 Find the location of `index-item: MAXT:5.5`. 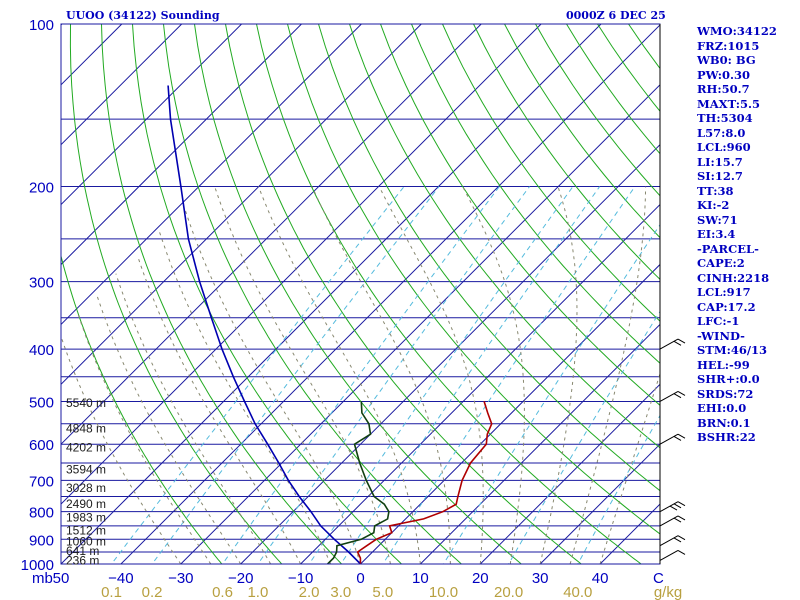

index-item: MAXT:5.5 is located at coordinates (728, 103).